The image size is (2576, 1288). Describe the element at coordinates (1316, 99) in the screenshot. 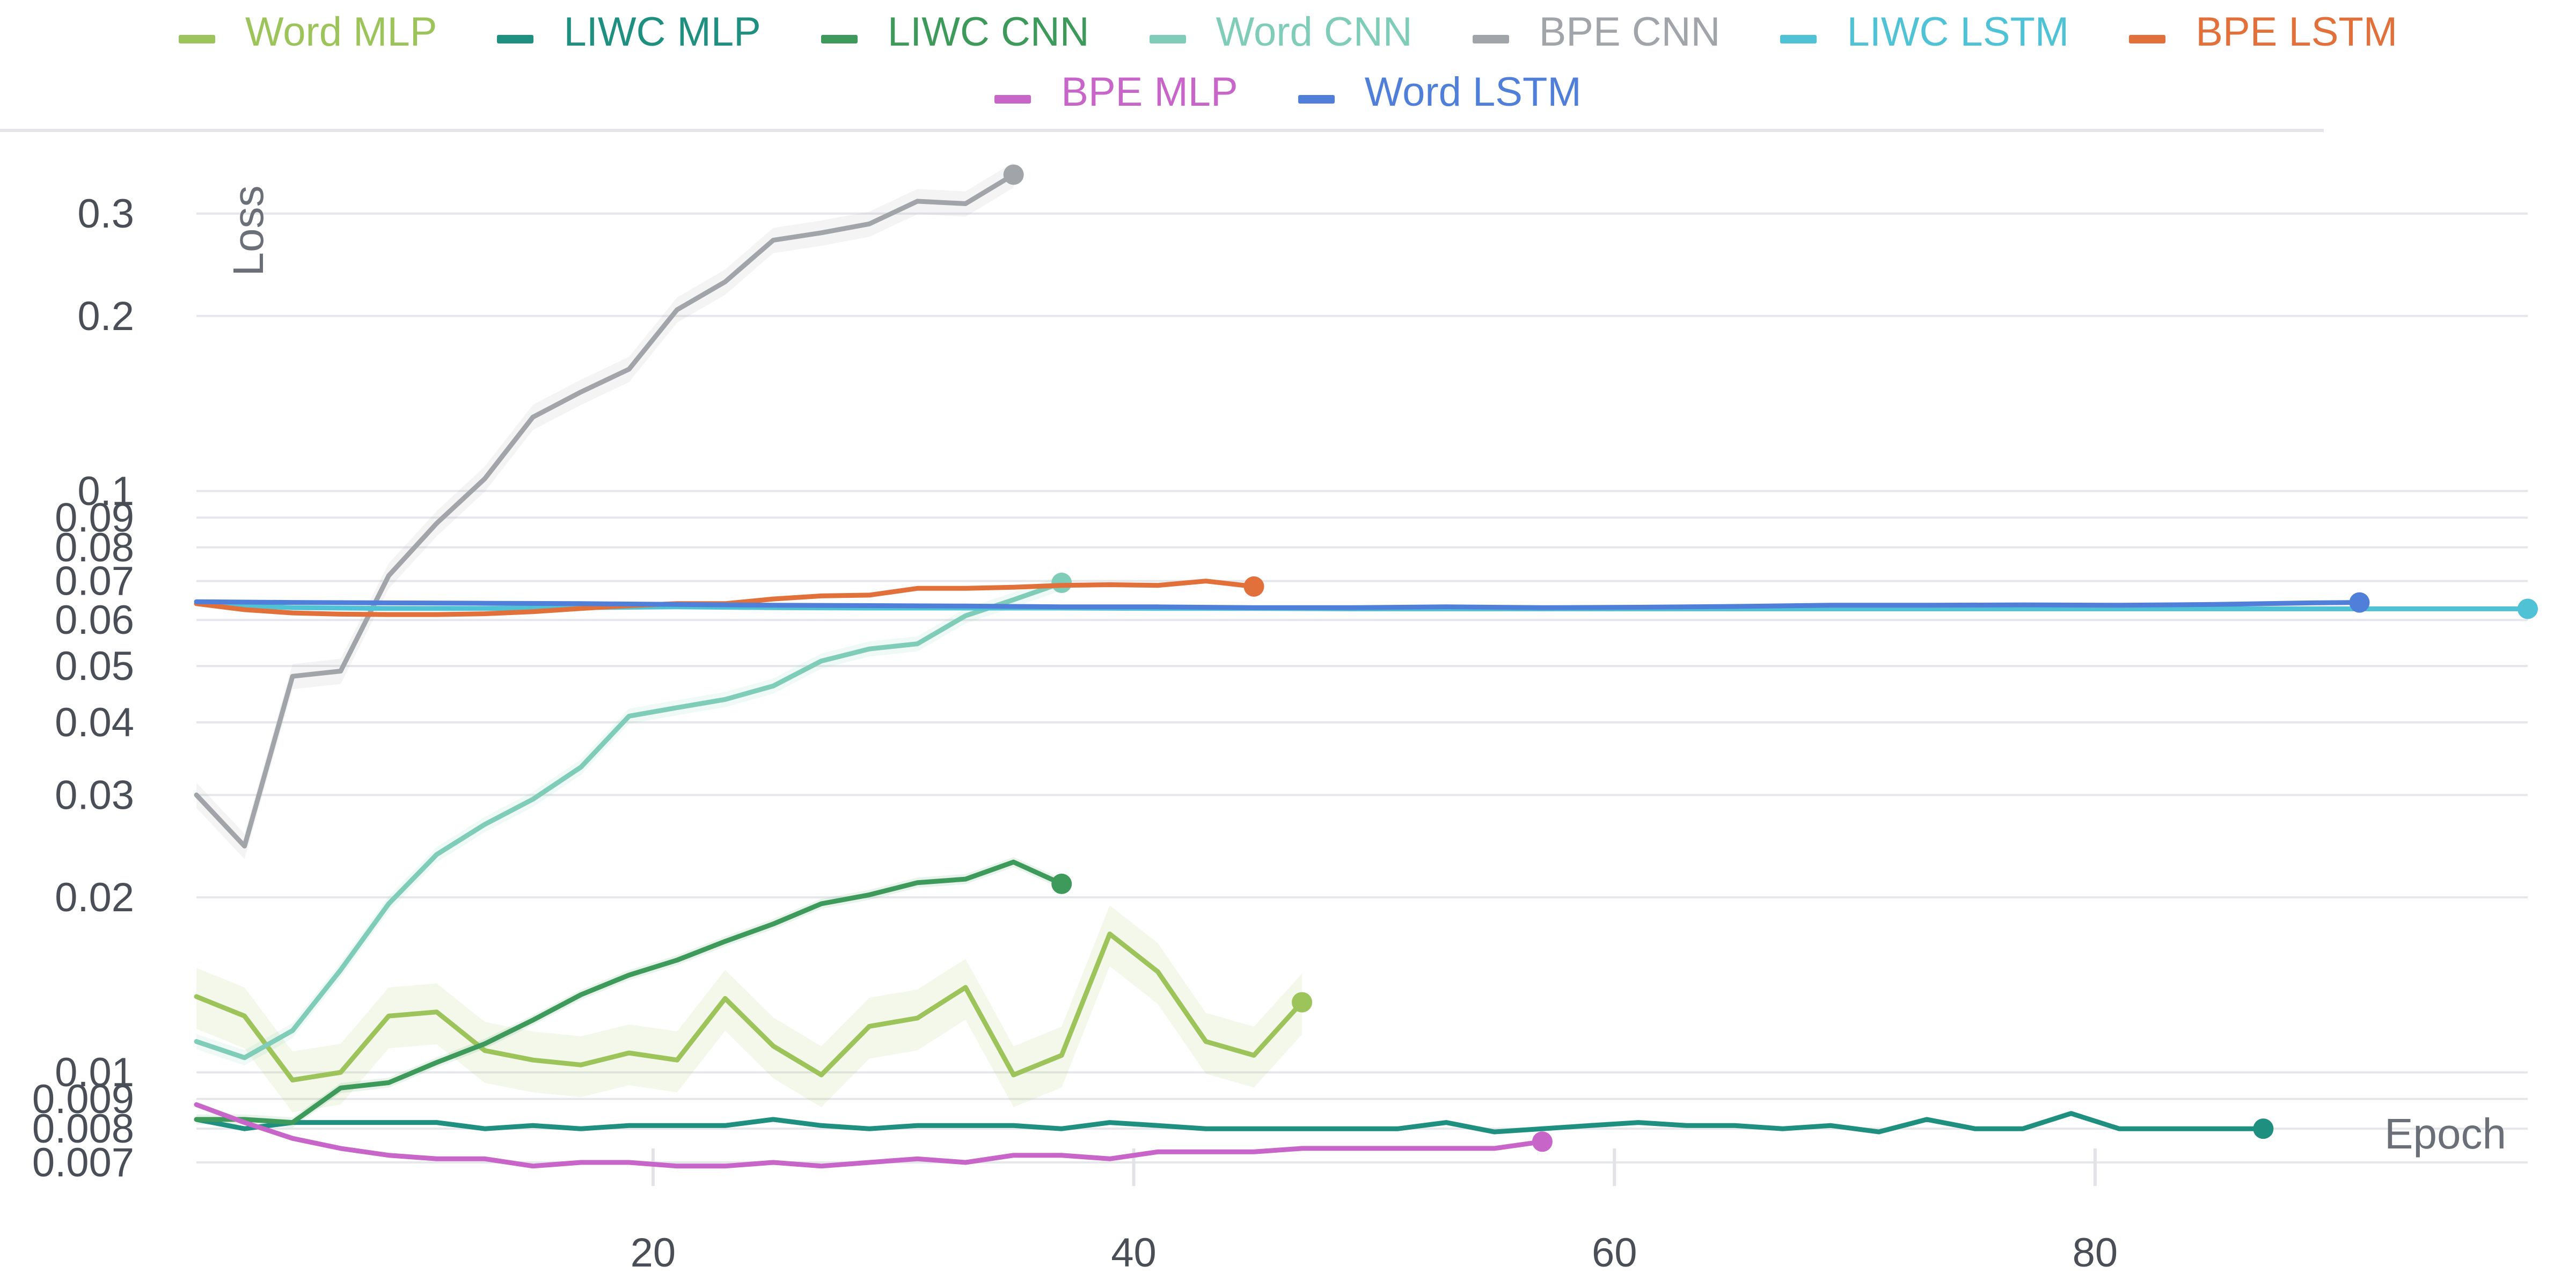

I see `legend-swatch-word-lstm` at that location.